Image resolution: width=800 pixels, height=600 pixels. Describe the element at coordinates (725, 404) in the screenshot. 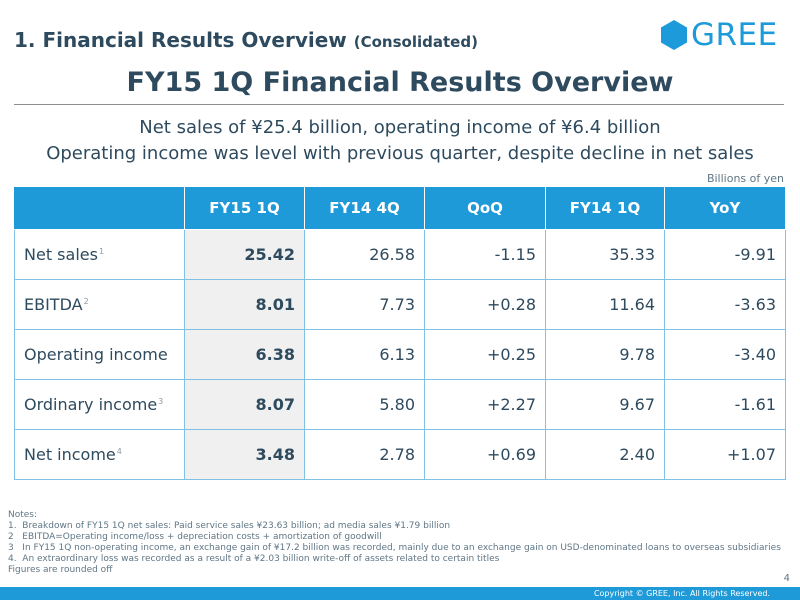

I see `cell-yoy: -1.61` at that location.